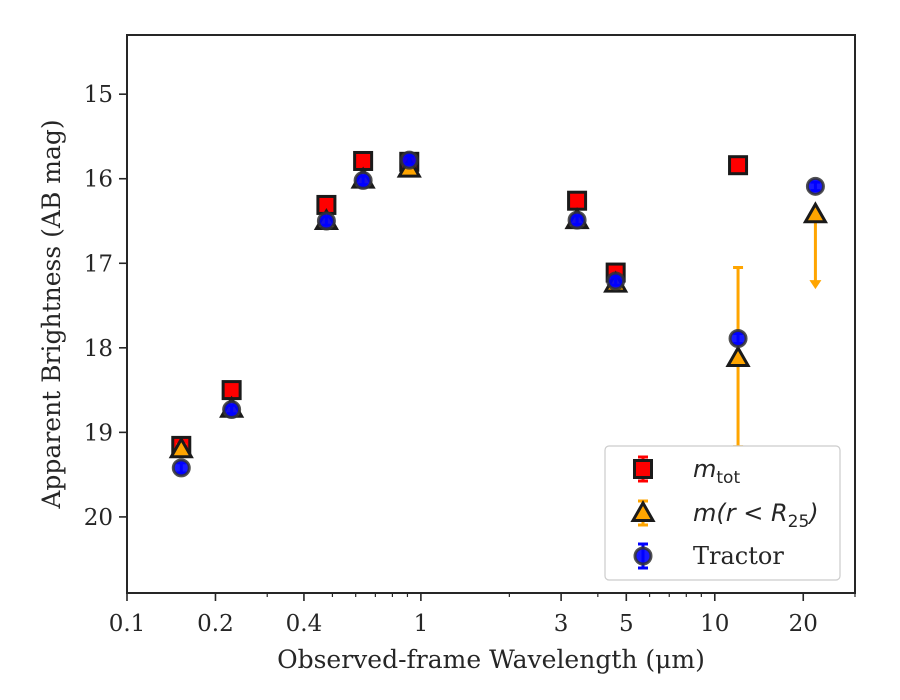 This screenshot has width=900, height=700. I want to click on legend: mtot m(r < R25) Tractor, so click(722, 513).